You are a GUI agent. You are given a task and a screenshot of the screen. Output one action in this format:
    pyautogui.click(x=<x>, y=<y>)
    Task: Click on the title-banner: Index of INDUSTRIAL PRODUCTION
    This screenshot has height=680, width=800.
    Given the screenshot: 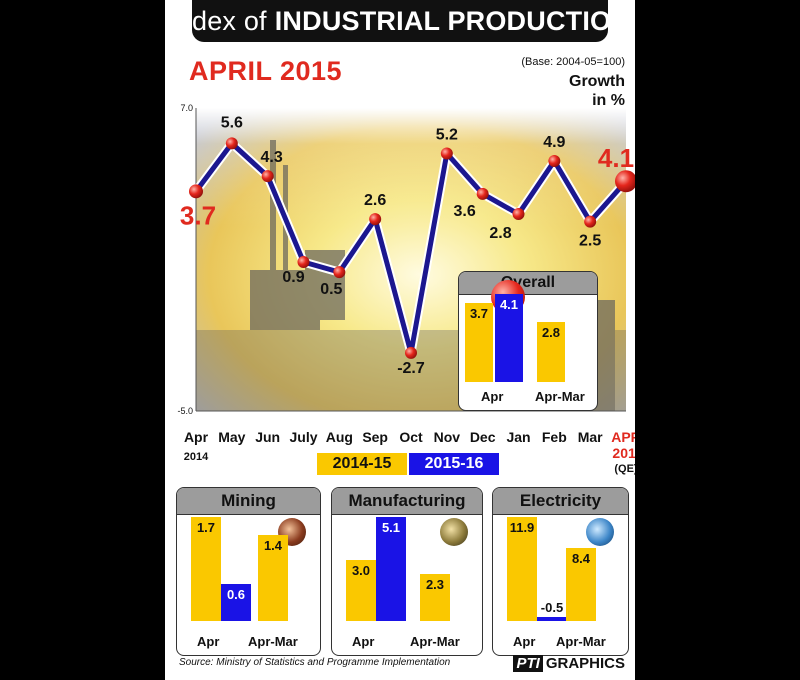 What is the action you would take?
    pyautogui.click(x=400, y=21)
    